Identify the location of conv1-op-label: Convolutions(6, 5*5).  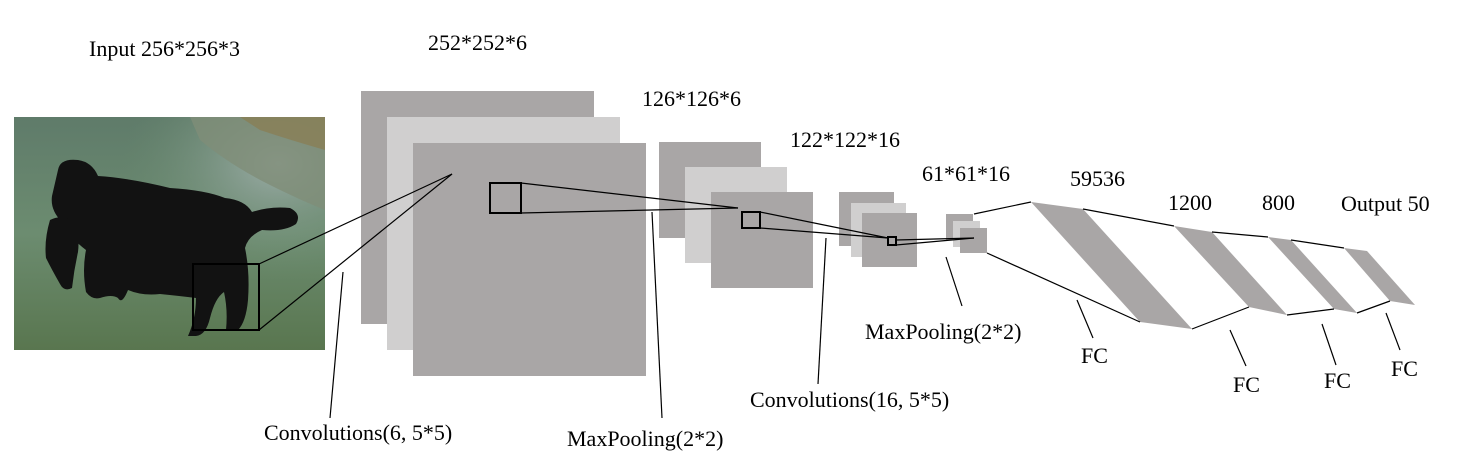
(358, 432).